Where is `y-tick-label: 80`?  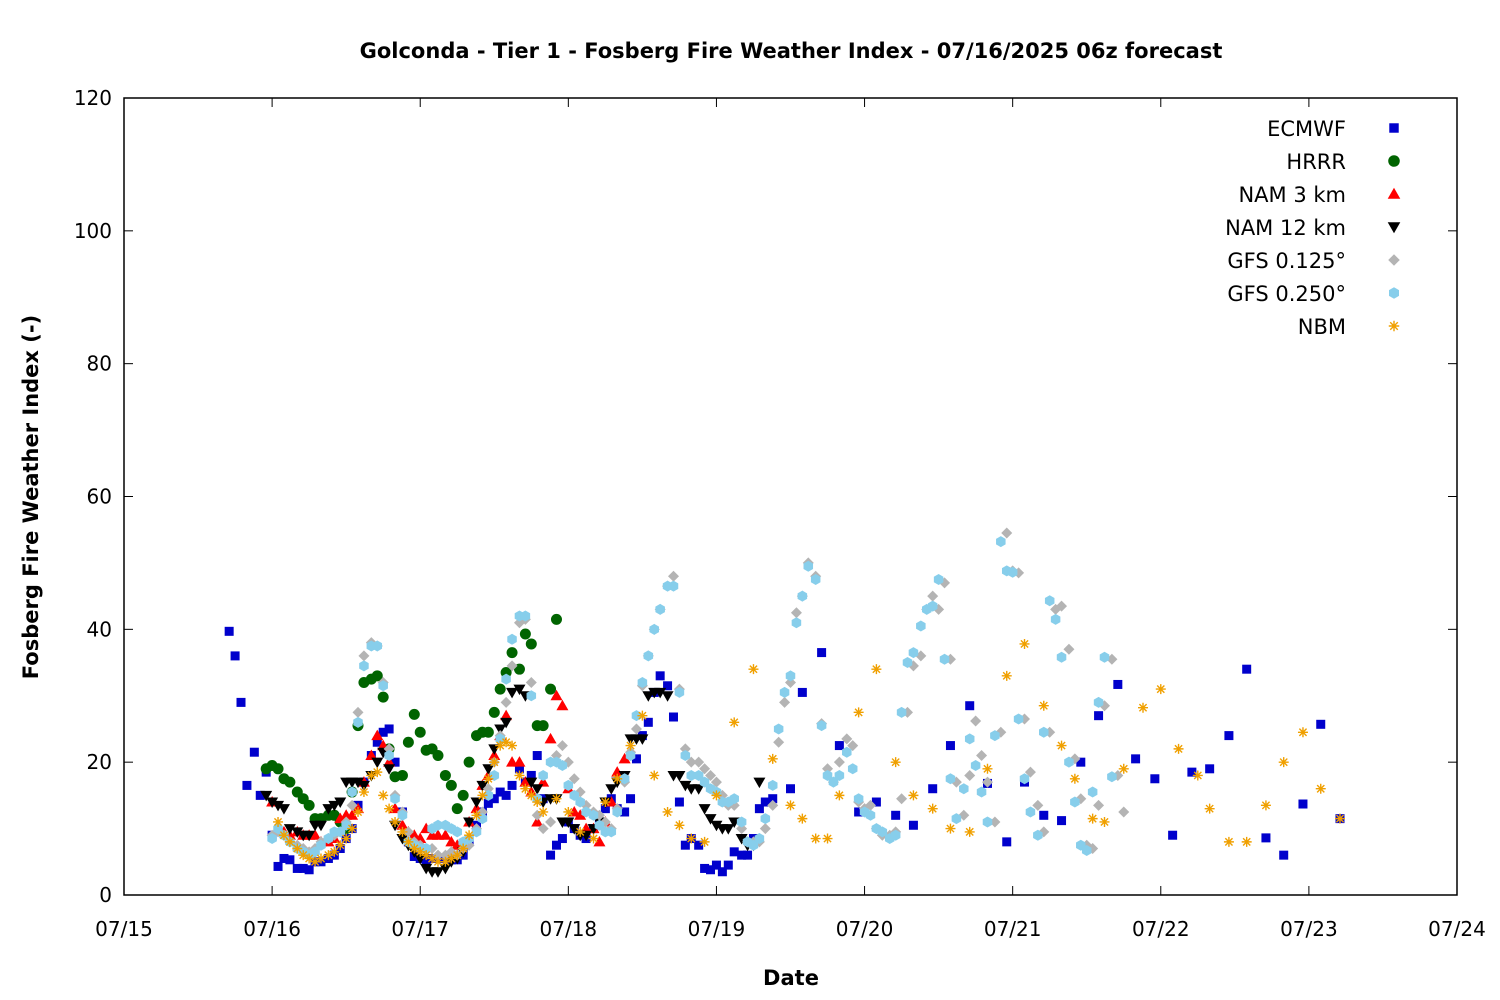 y-tick-label: 80 is located at coordinates (99, 364).